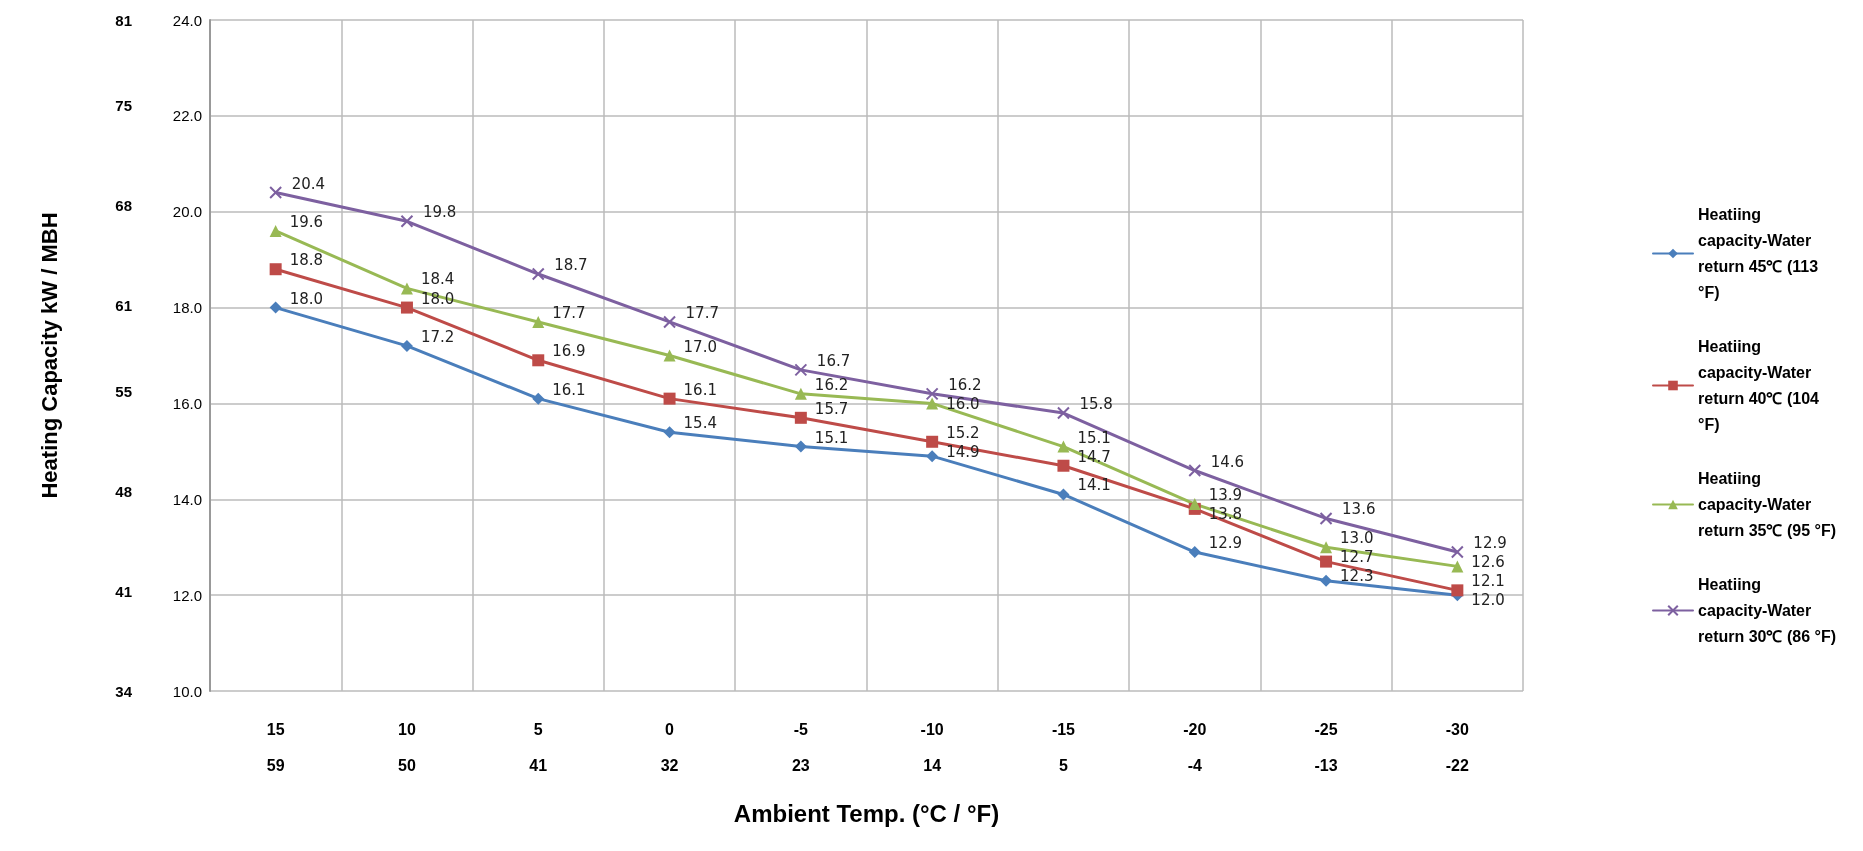 This screenshot has height=851, width=1863. Describe the element at coordinates (1488, 600) in the screenshot. I see `data-label: 12.0` at that location.